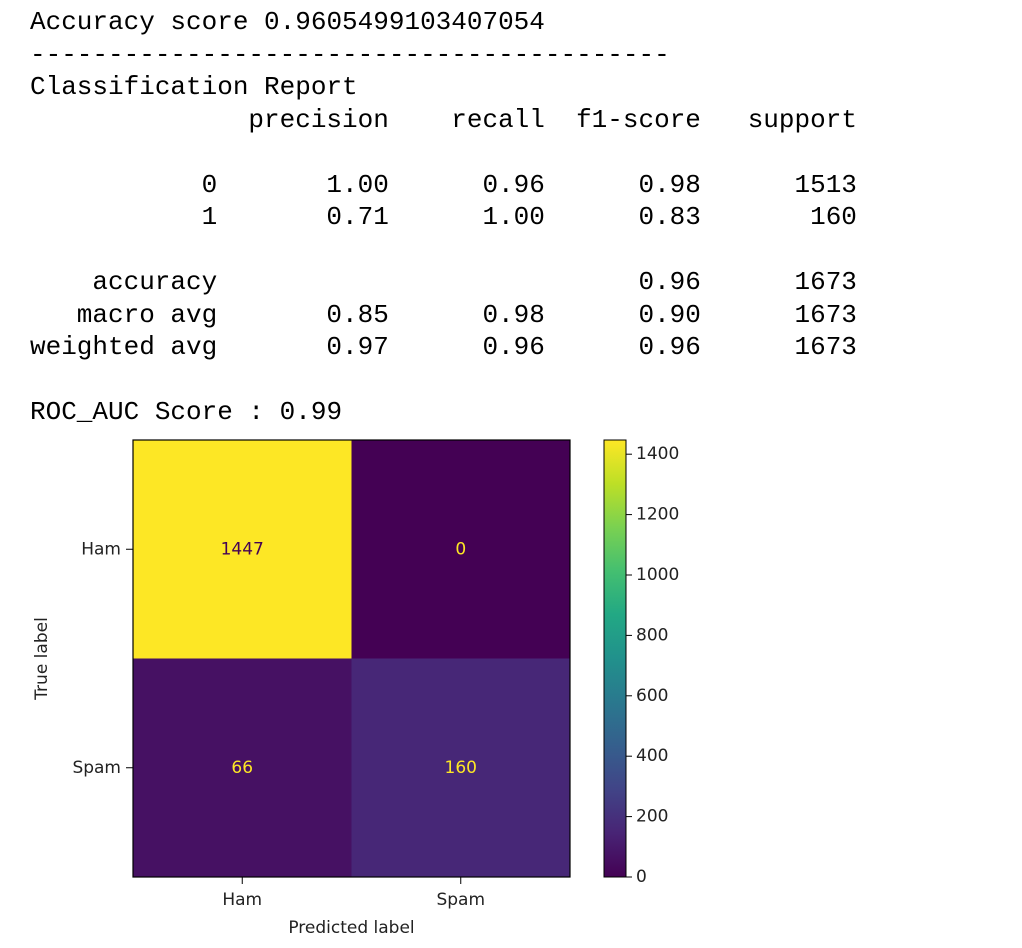  Describe the element at coordinates (209, 217) in the screenshot. I see `row-label: 1` at that location.